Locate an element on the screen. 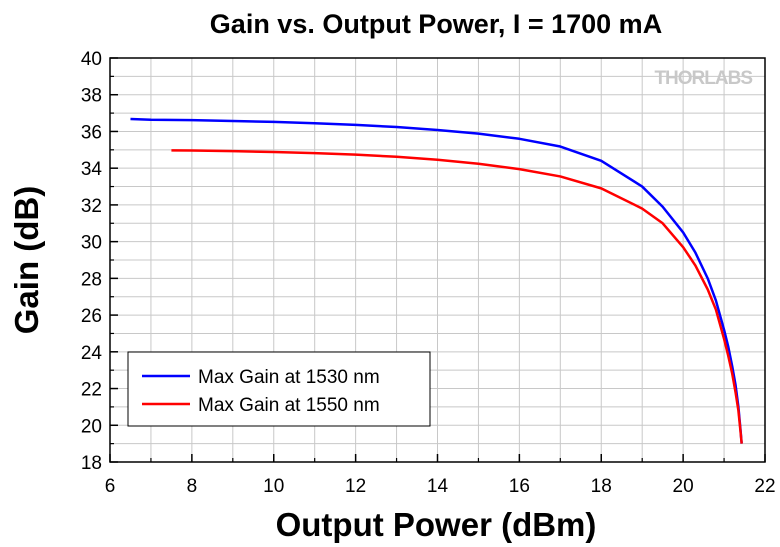 The image size is (780, 547). y-tick-label: 22 is located at coordinates (91, 390).